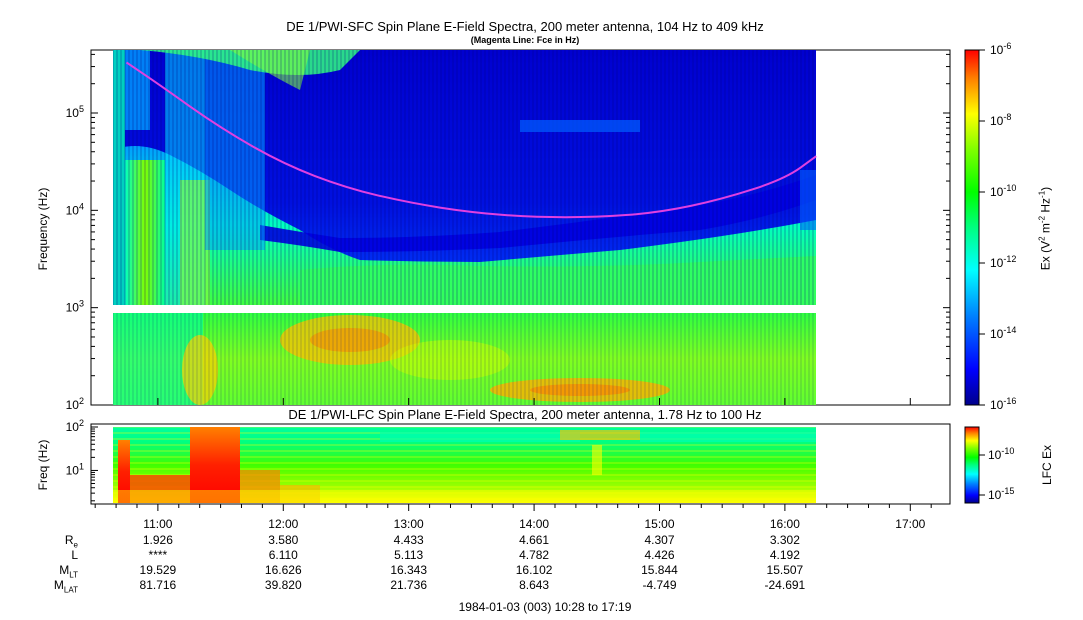 The image size is (1083, 620). Describe the element at coordinates (534, 585) in the screenshot. I see `ephemeris-value: 8.643` at that location.